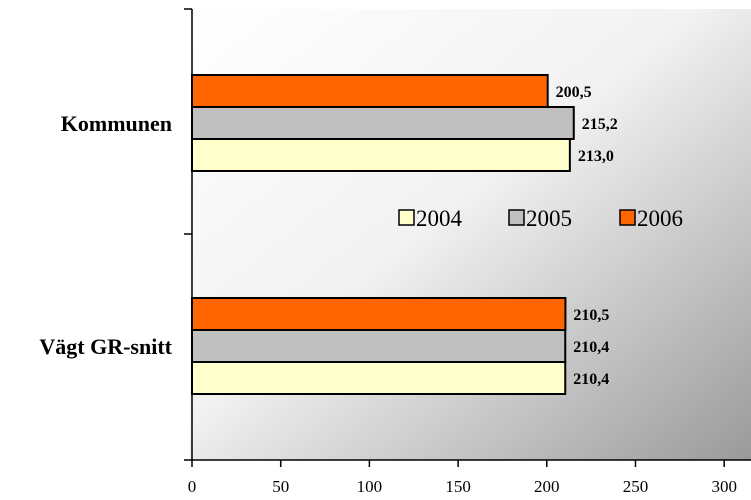 This screenshot has width=751, height=500. What do you see at coordinates (105, 346) in the screenshot?
I see `category-label: Vägt GR-snitt` at bounding box center [105, 346].